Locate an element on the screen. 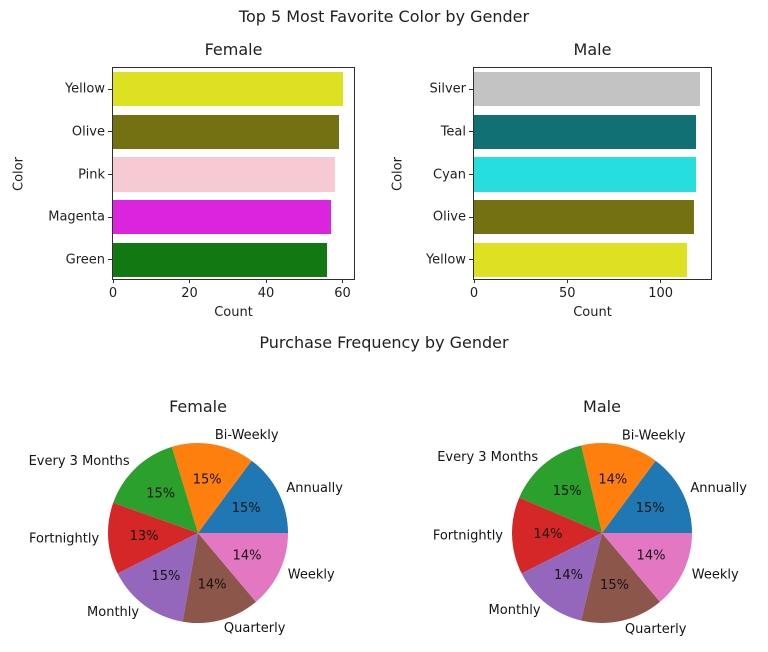 Image resolution: width=768 pixels, height=652 pixels. pie-female-slice-every-3-months is located at coordinates (155, 489).